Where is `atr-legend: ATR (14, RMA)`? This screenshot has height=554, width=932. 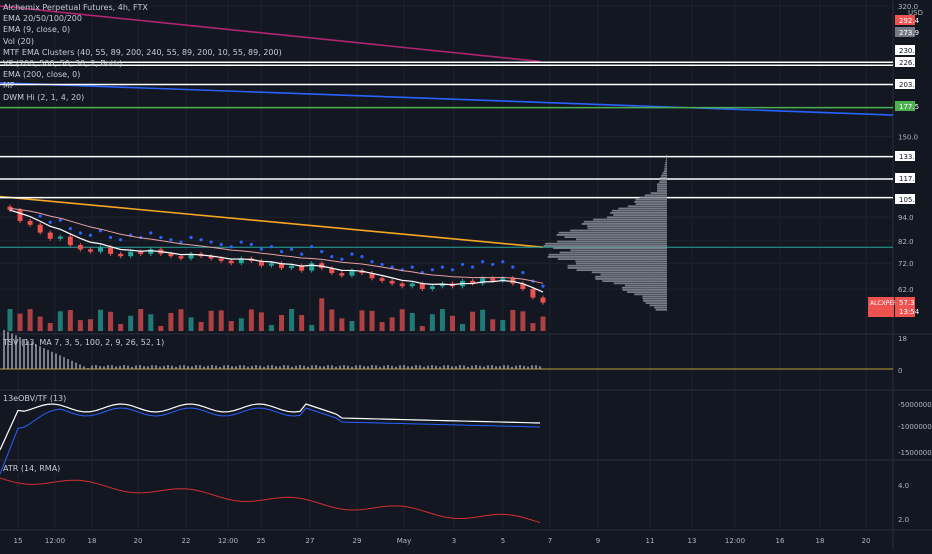 atr-legend: ATR (14, RMA) is located at coordinates (32, 468).